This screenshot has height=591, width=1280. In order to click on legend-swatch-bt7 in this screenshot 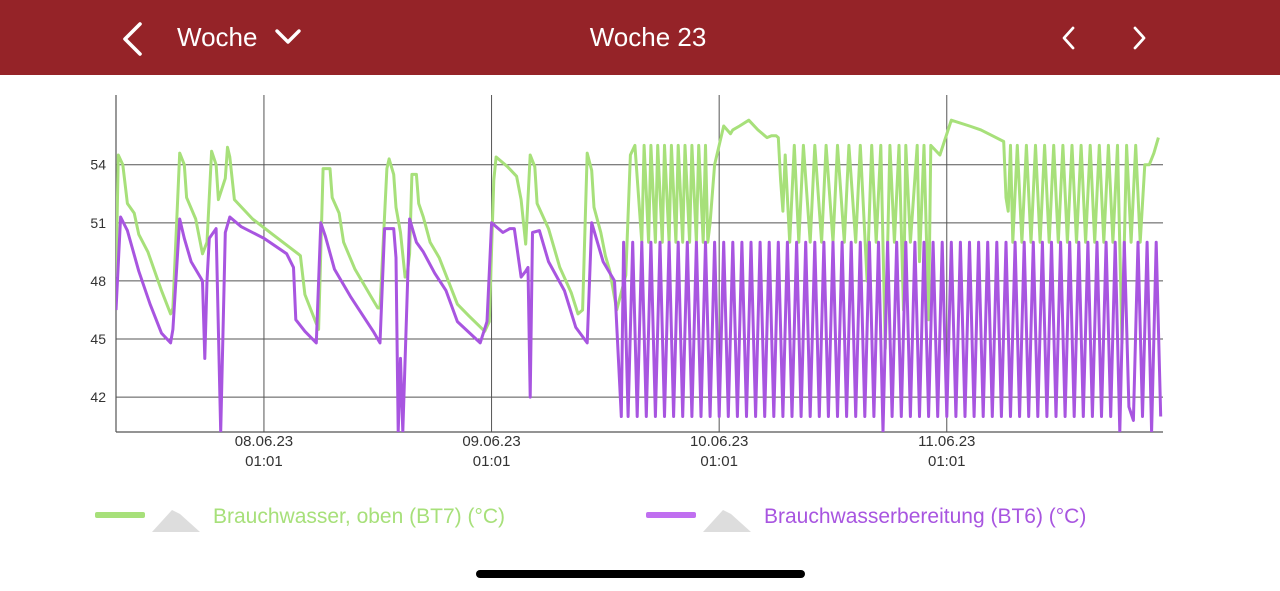, I will do `click(120, 515)`.